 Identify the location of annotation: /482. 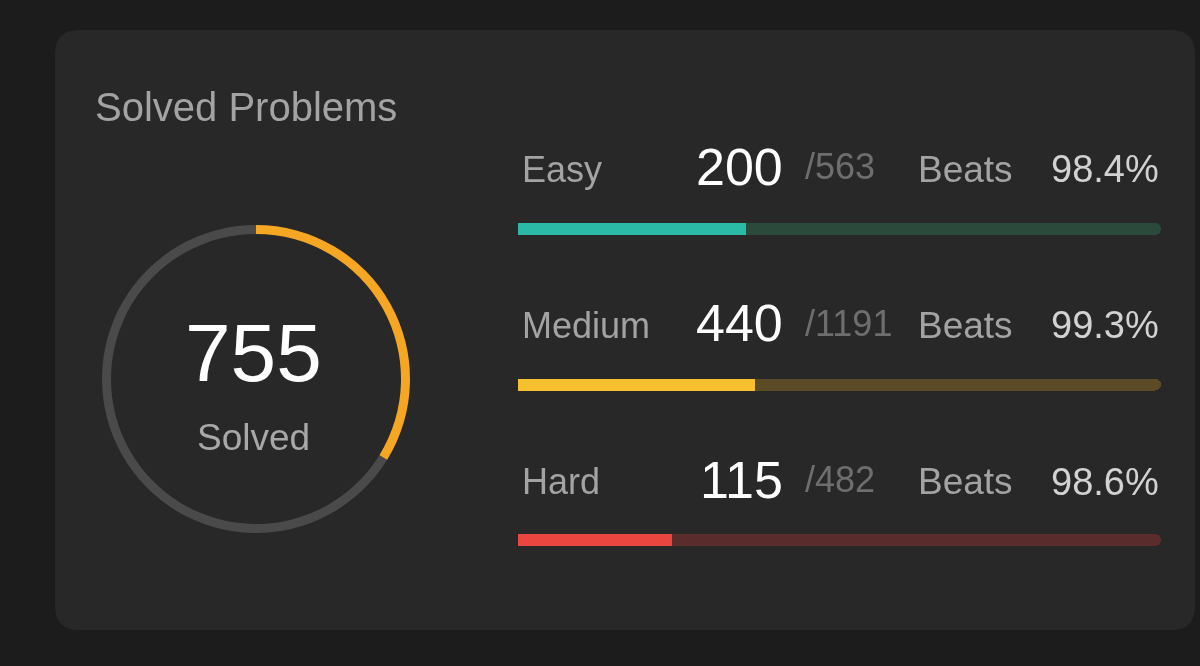
(840, 479).